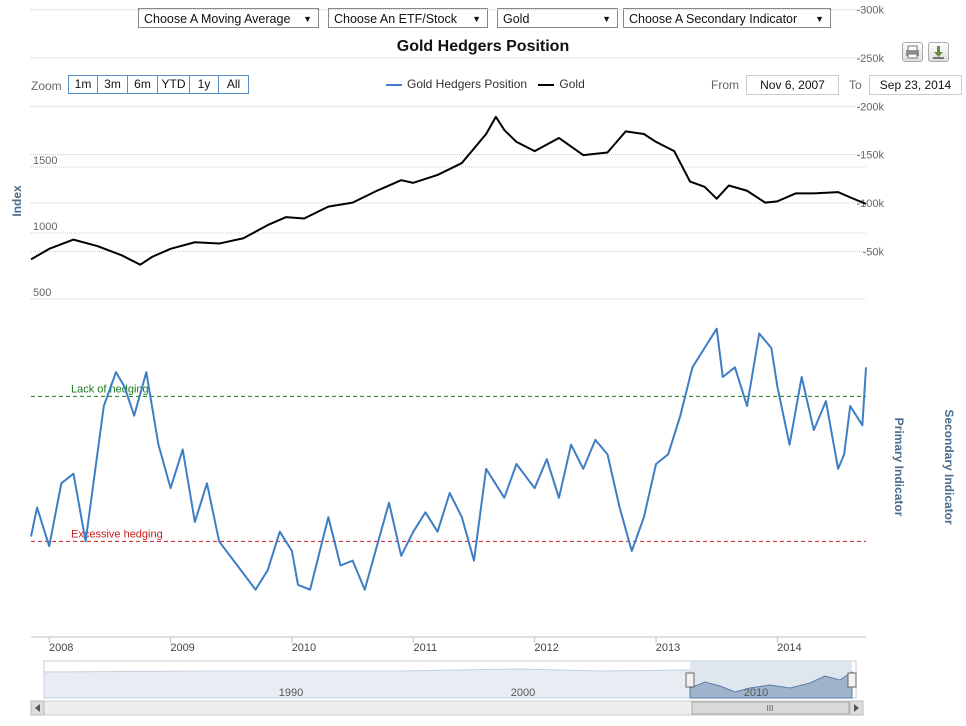 The height and width of the screenshot is (726, 966). I want to click on navigator-label-2010: 2010, so click(756, 693).